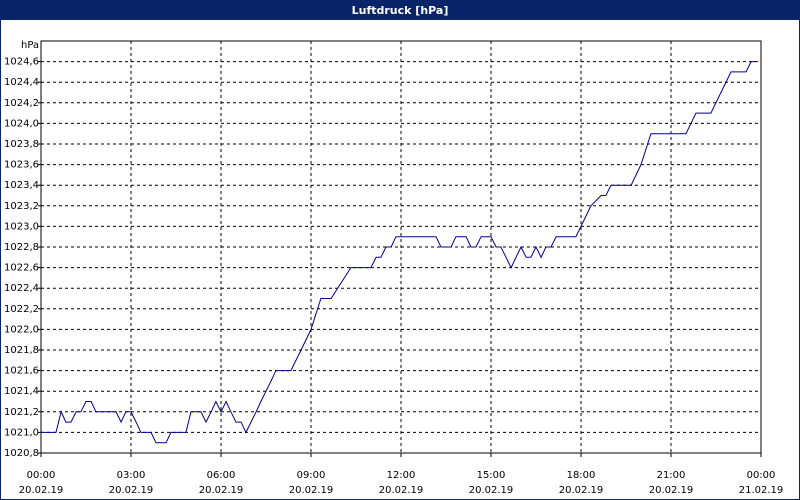 This screenshot has width=800, height=500. What do you see at coordinates (671, 475) in the screenshot?
I see `x-tick-label: 21:00` at bounding box center [671, 475].